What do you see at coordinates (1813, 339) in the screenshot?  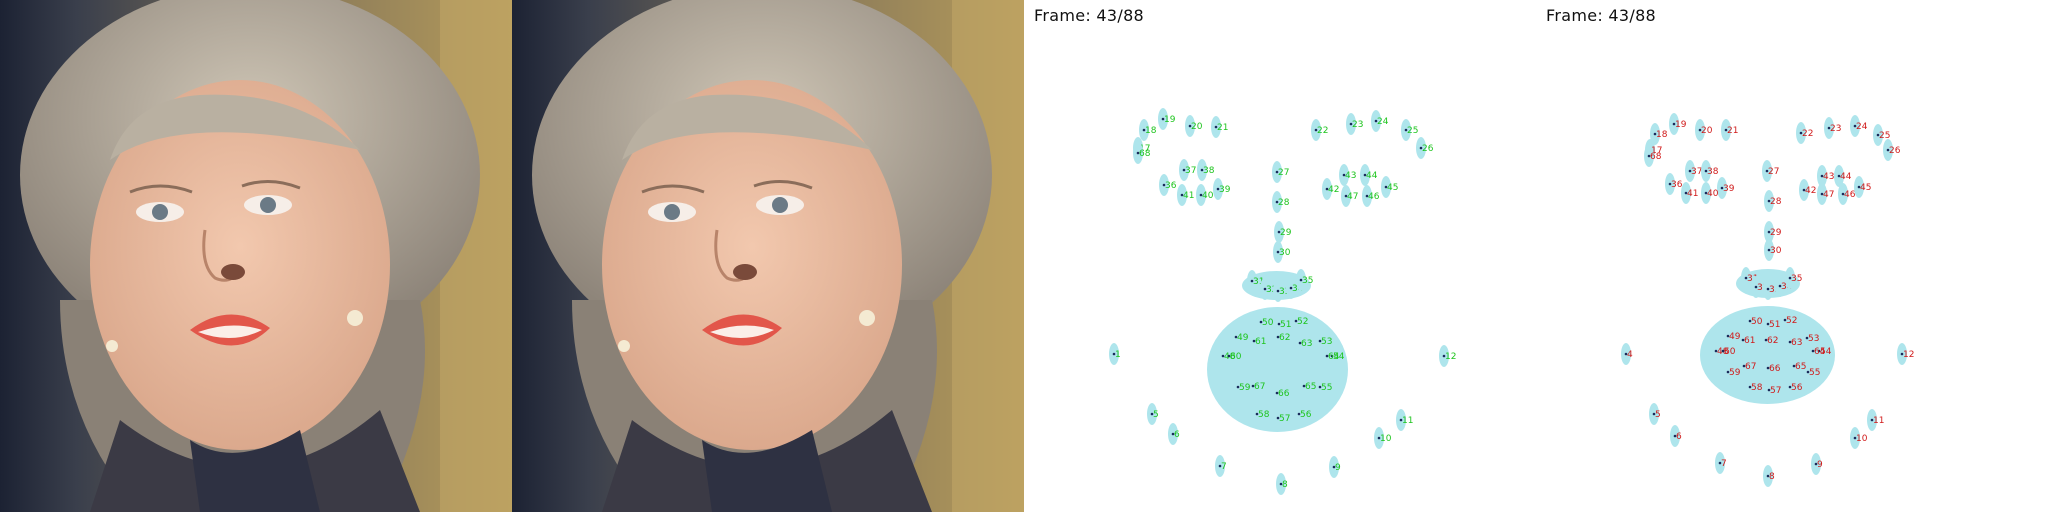 I see `landmark-label: 53` at bounding box center [1813, 339].